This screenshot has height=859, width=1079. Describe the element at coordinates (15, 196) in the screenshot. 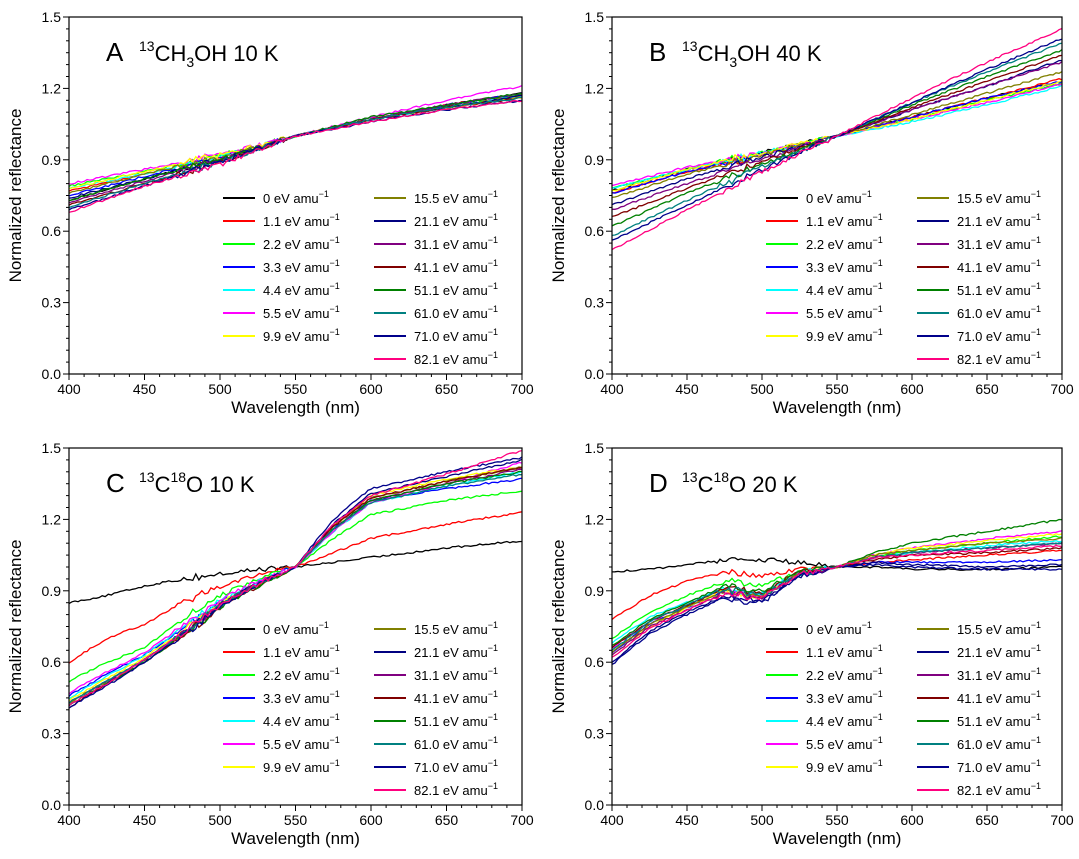

I see `y-axis-label: Normalized reflectance` at that location.